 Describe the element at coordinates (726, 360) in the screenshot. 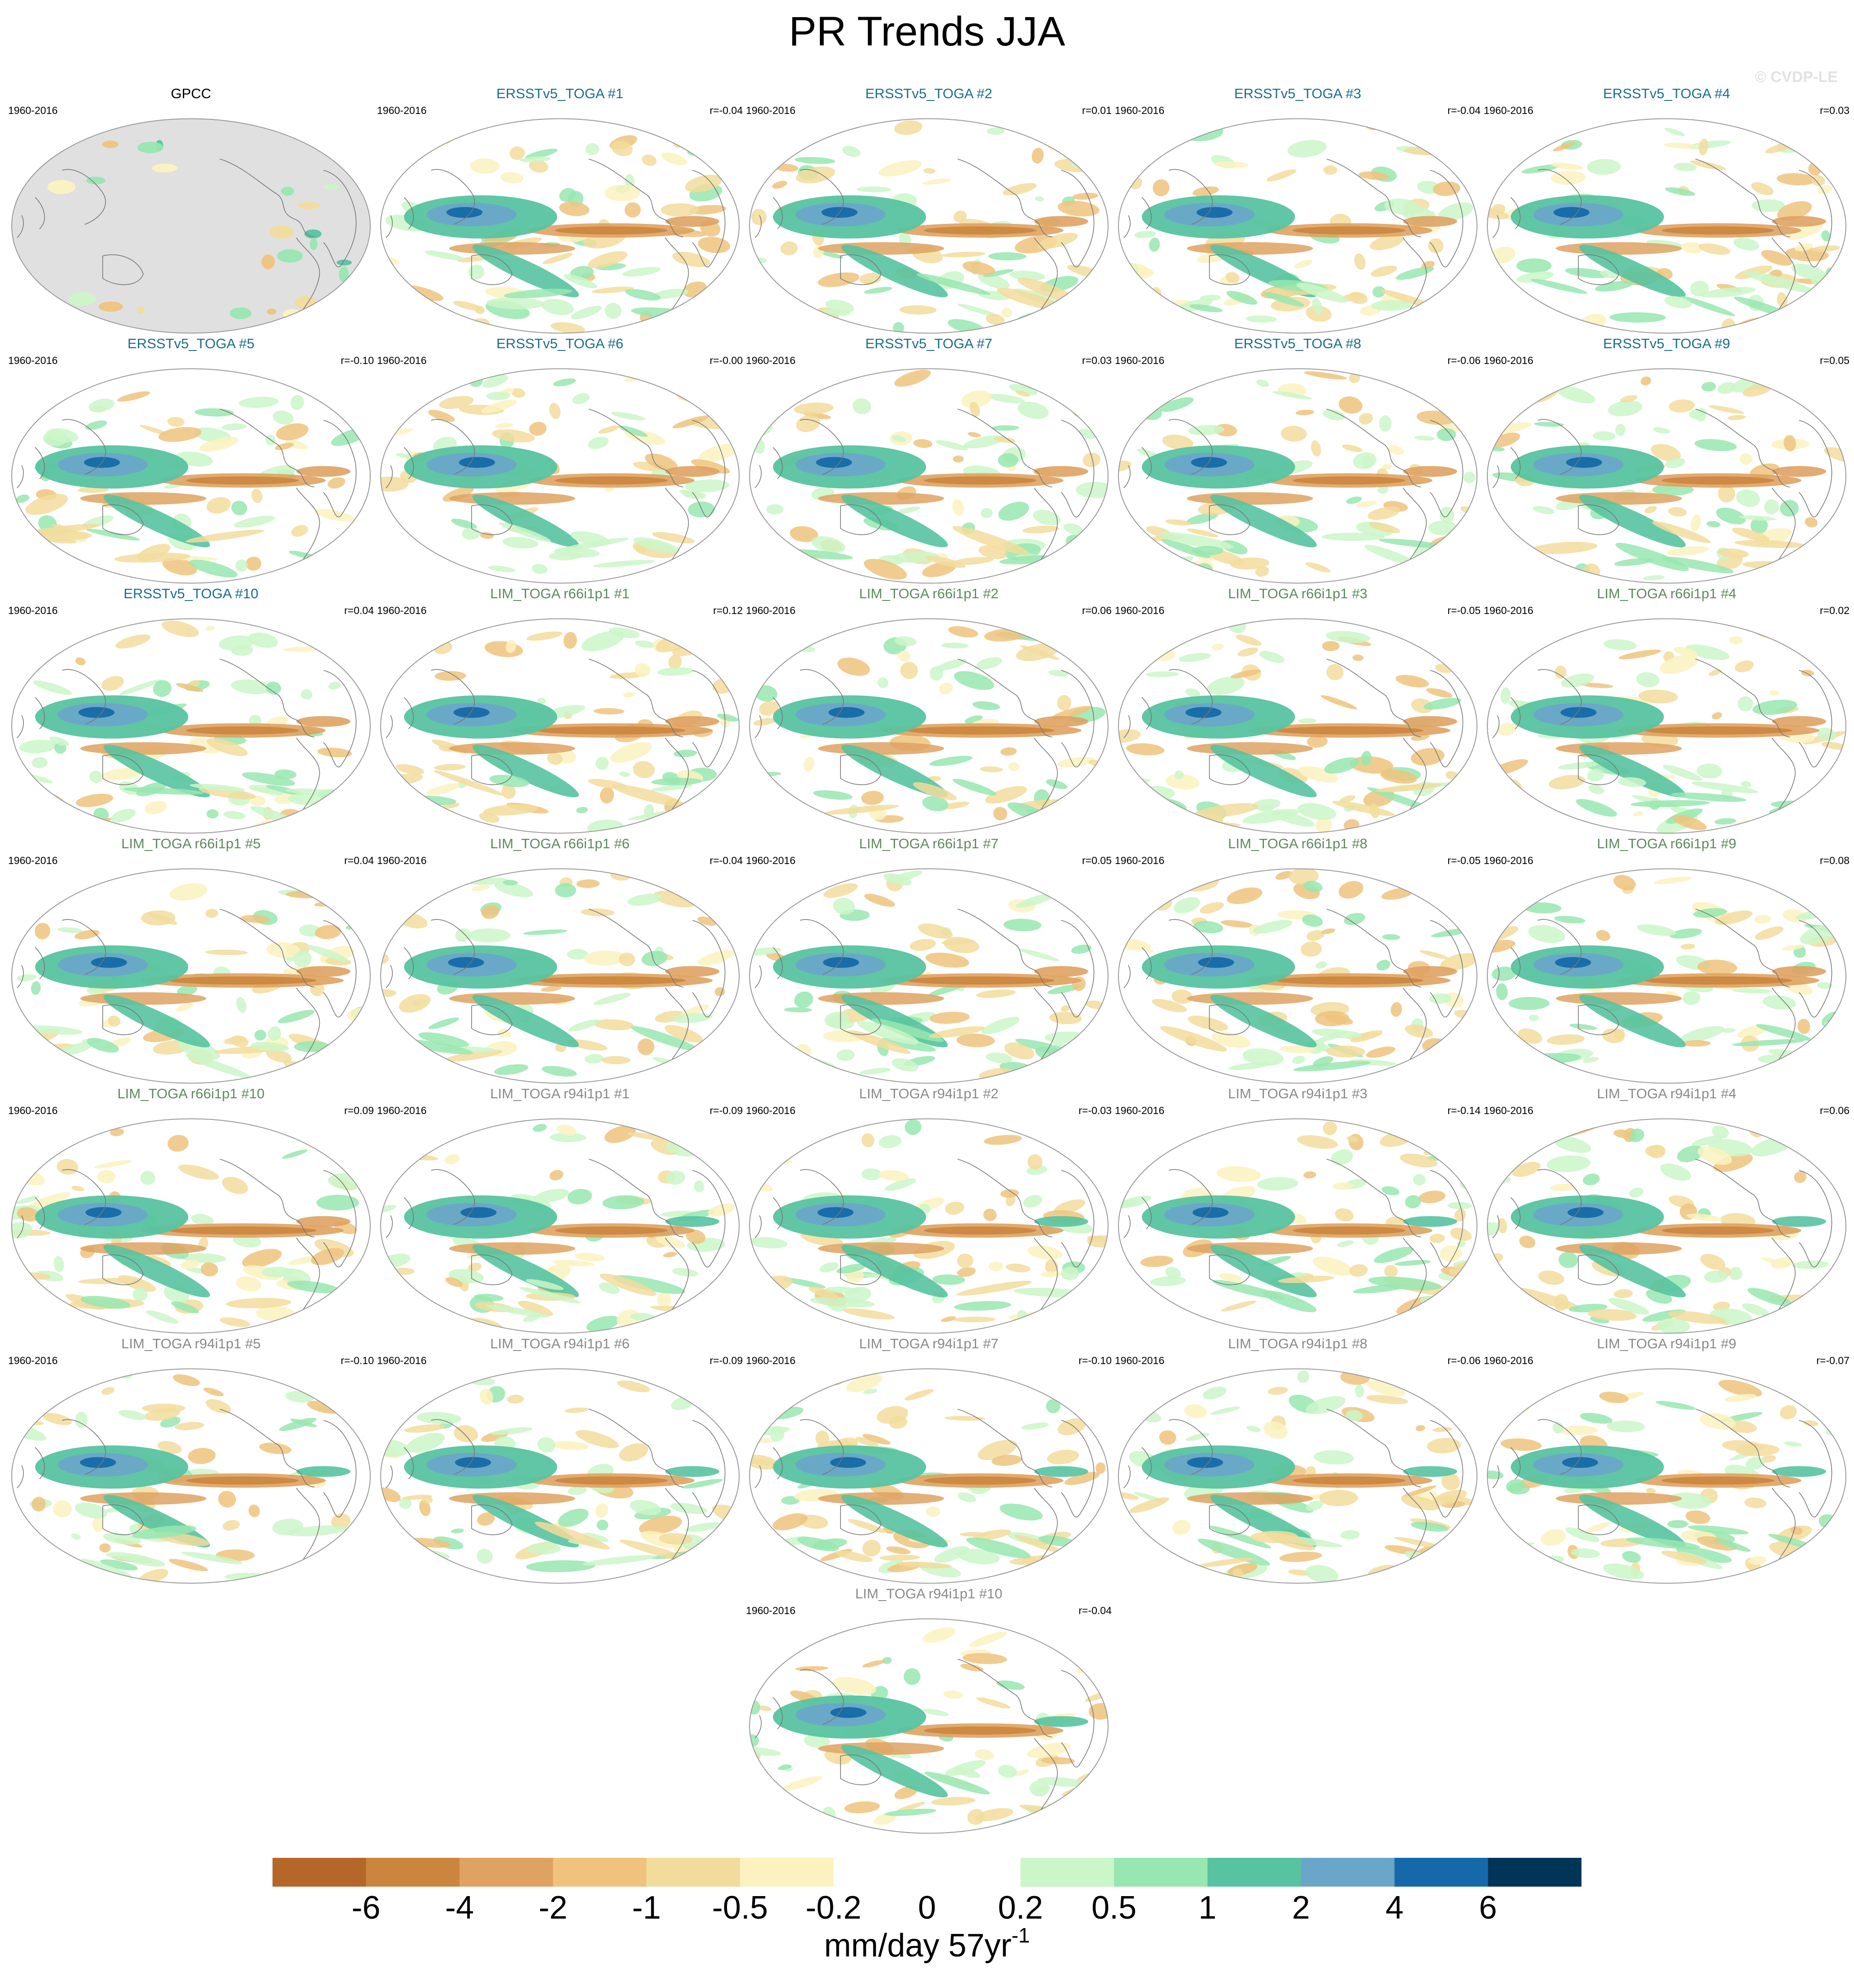

I see `panel-correlation: r=-0.00` at that location.